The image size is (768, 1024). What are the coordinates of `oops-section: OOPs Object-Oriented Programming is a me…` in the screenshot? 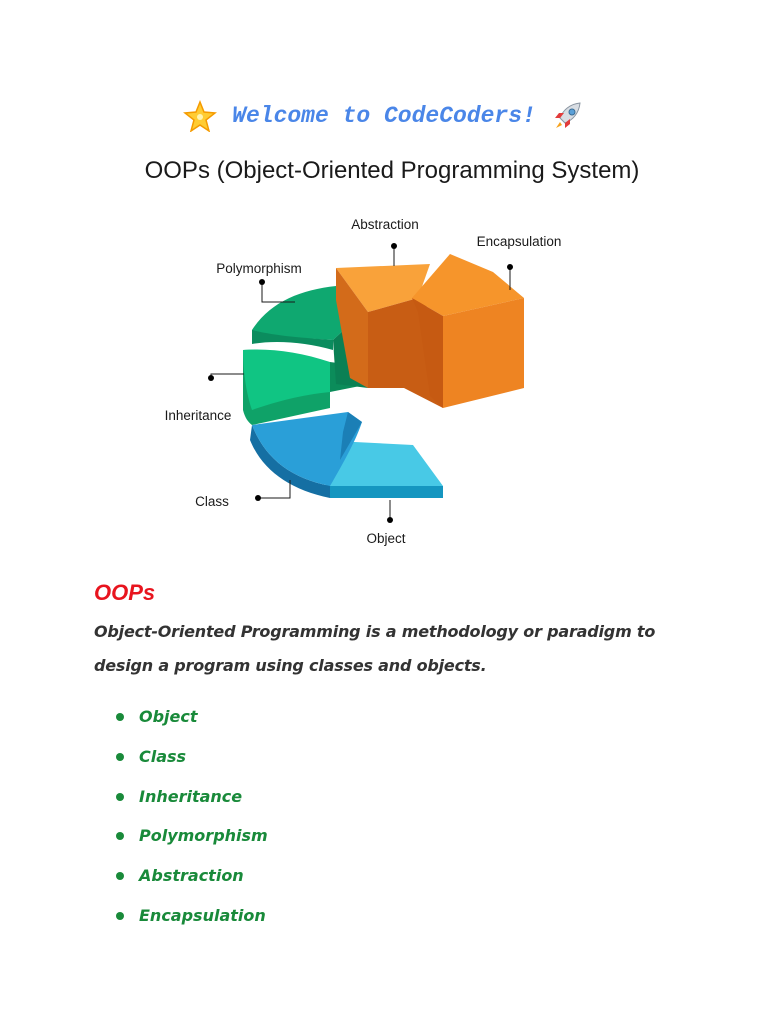 It's located at (394, 630).